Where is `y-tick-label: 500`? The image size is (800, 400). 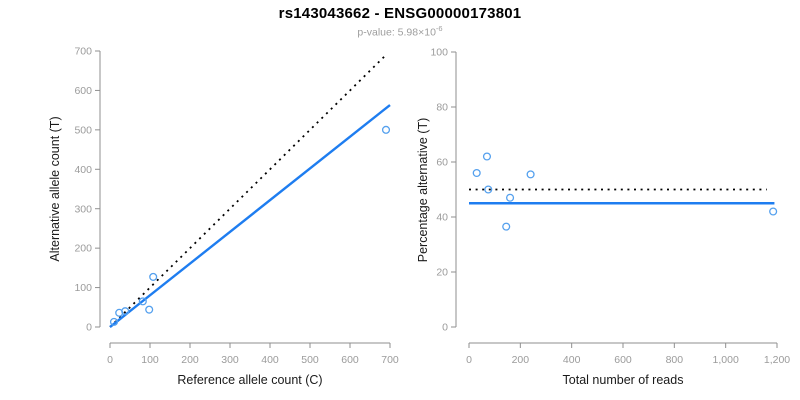
y-tick-label: 500 is located at coordinates (83, 130).